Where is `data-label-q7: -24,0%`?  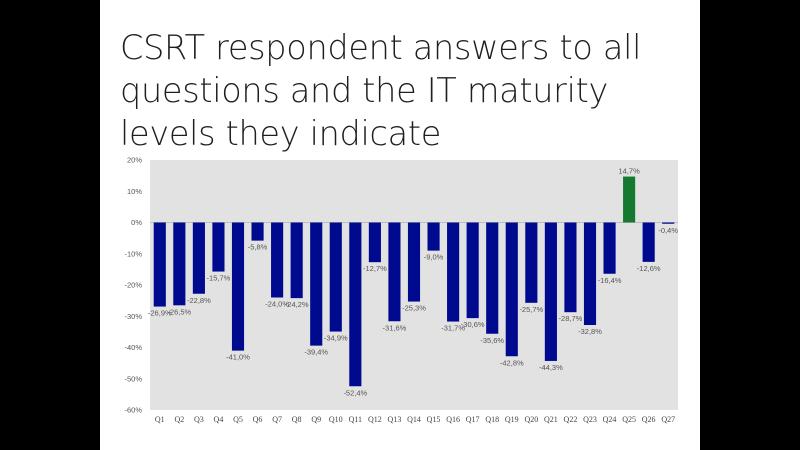
data-label-q7: -24,0% is located at coordinates (277, 304).